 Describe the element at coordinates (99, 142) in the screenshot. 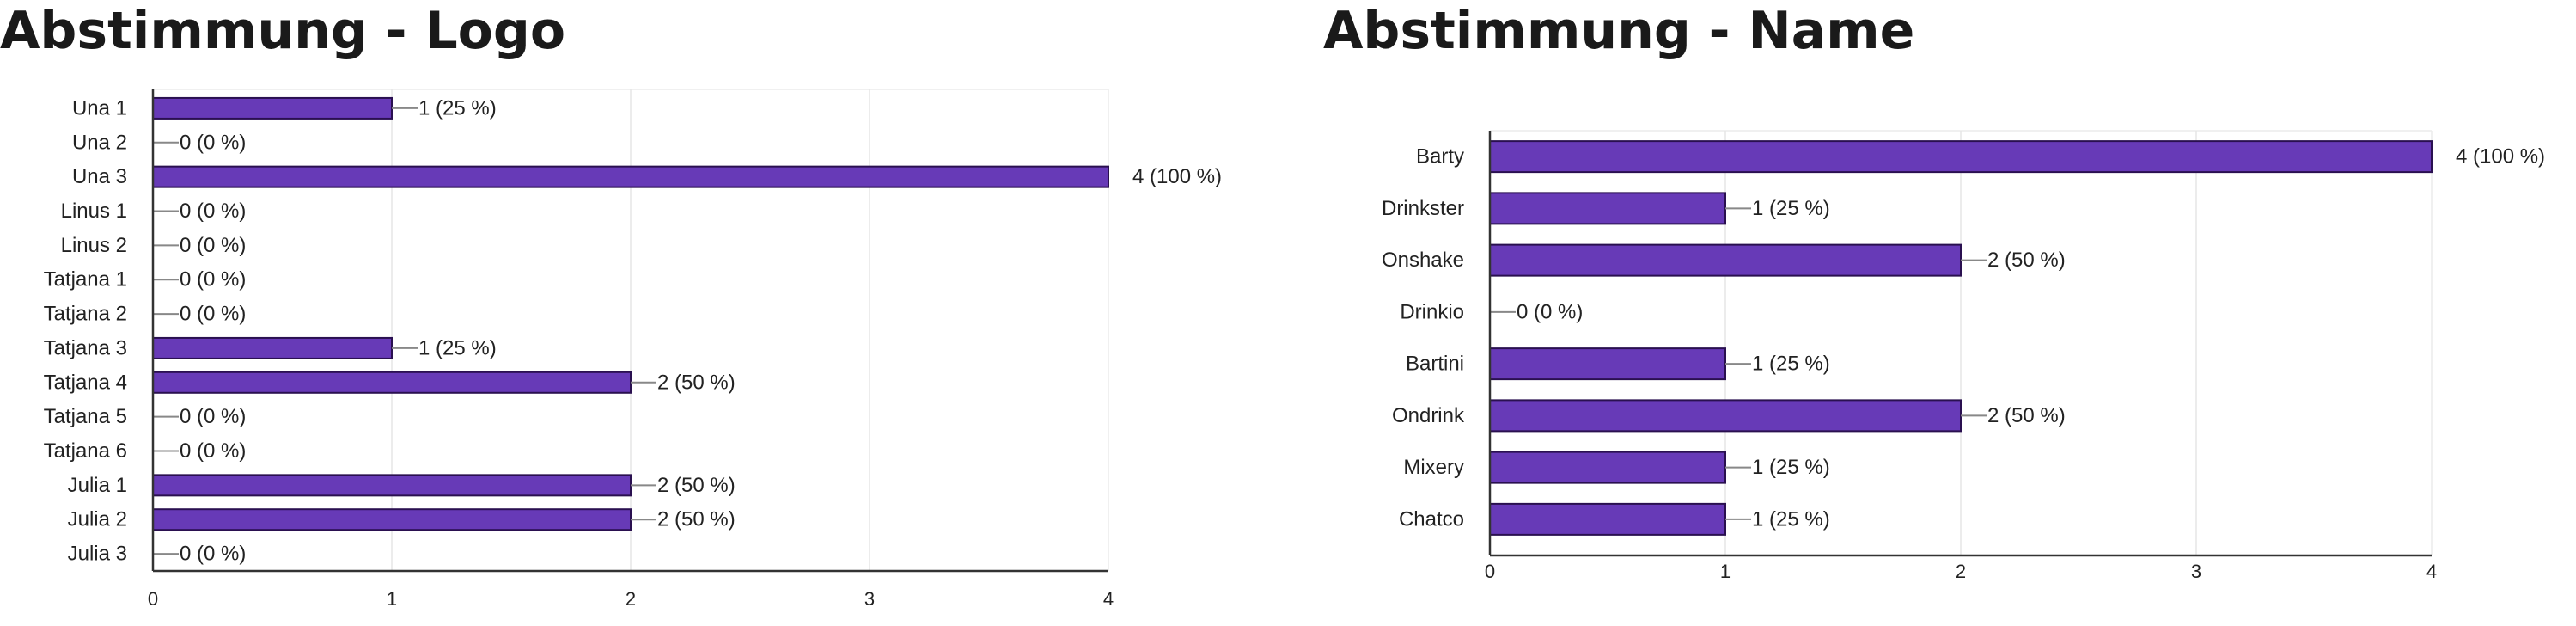

I see `category-label: Una 2` at that location.